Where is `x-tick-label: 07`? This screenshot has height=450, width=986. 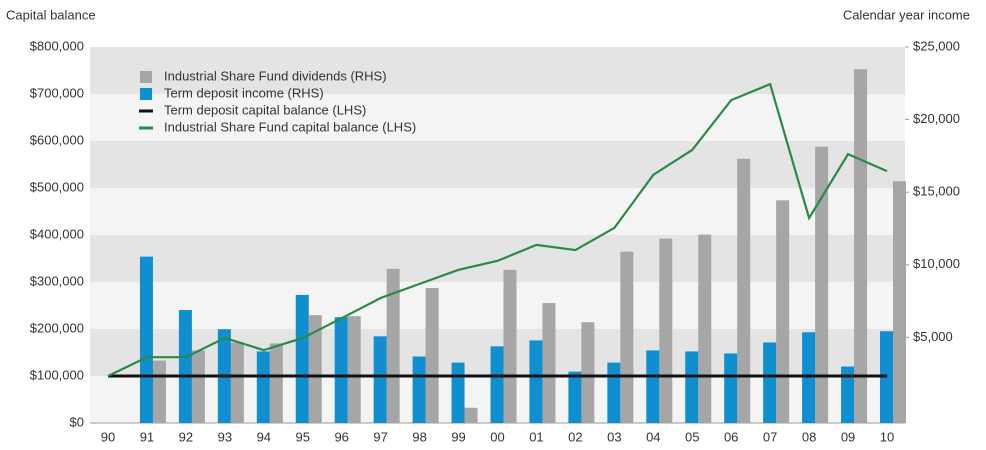
x-tick-label: 07 is located at coordinates (770, 436).